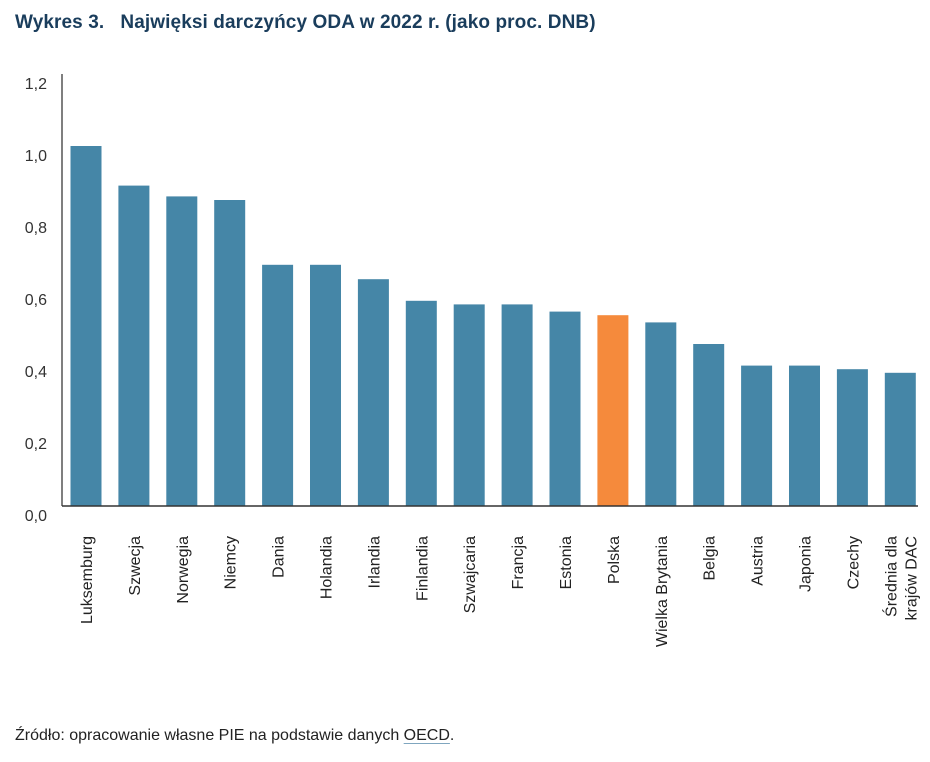  Describe the element at coordinates (231, 562) in the screenshot. I see `x-tick-label: Niemcy` at that location.